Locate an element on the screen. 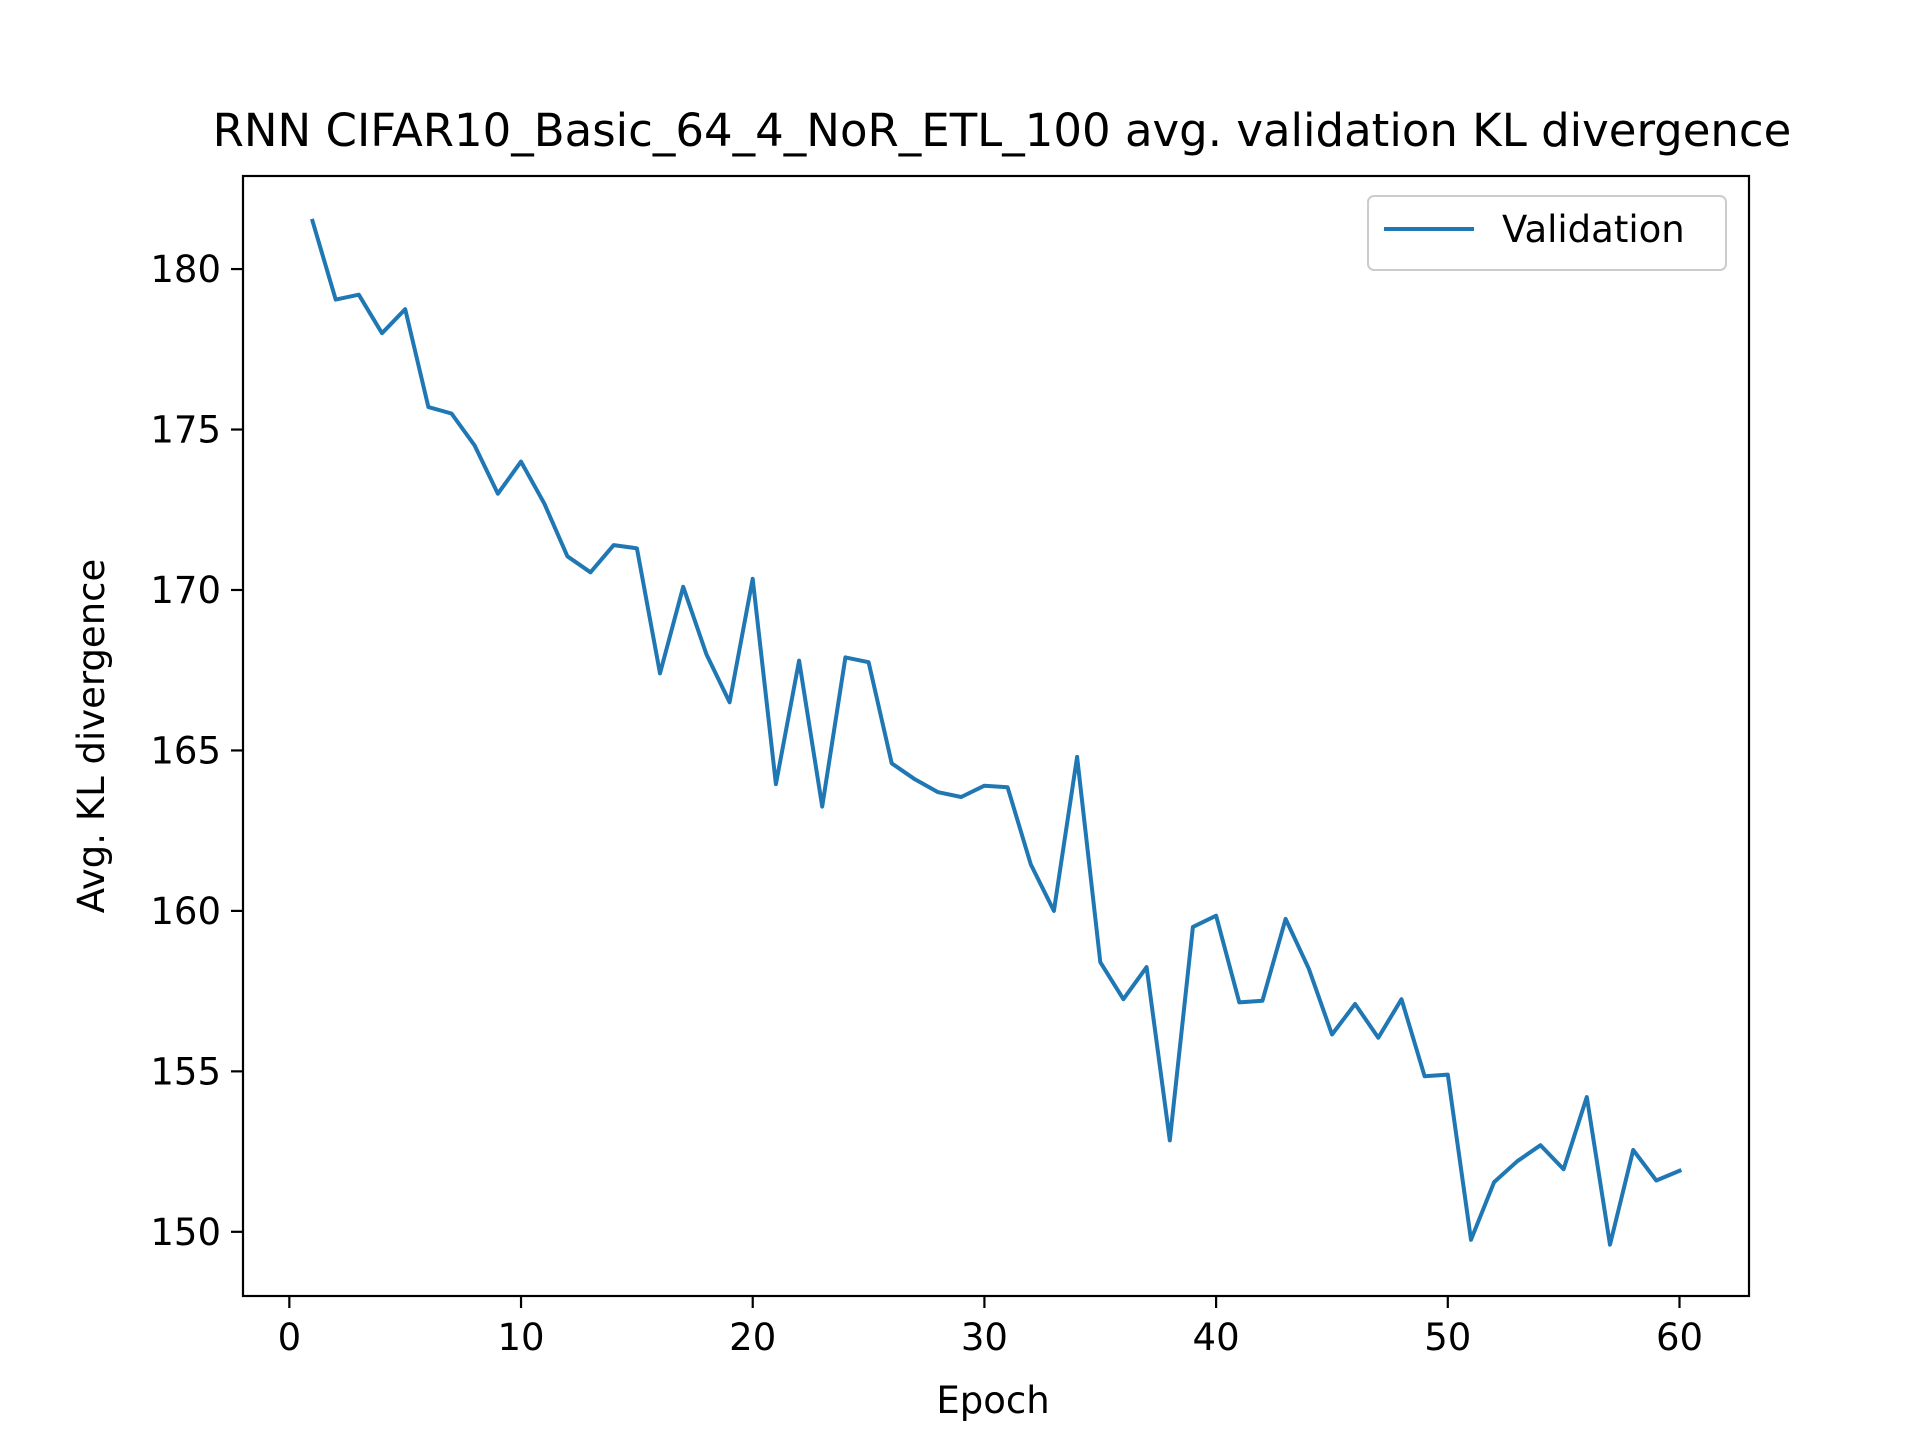 This screenshot has width=1920, height=1440. legend: Validation is located at coordinates (1547, 233).